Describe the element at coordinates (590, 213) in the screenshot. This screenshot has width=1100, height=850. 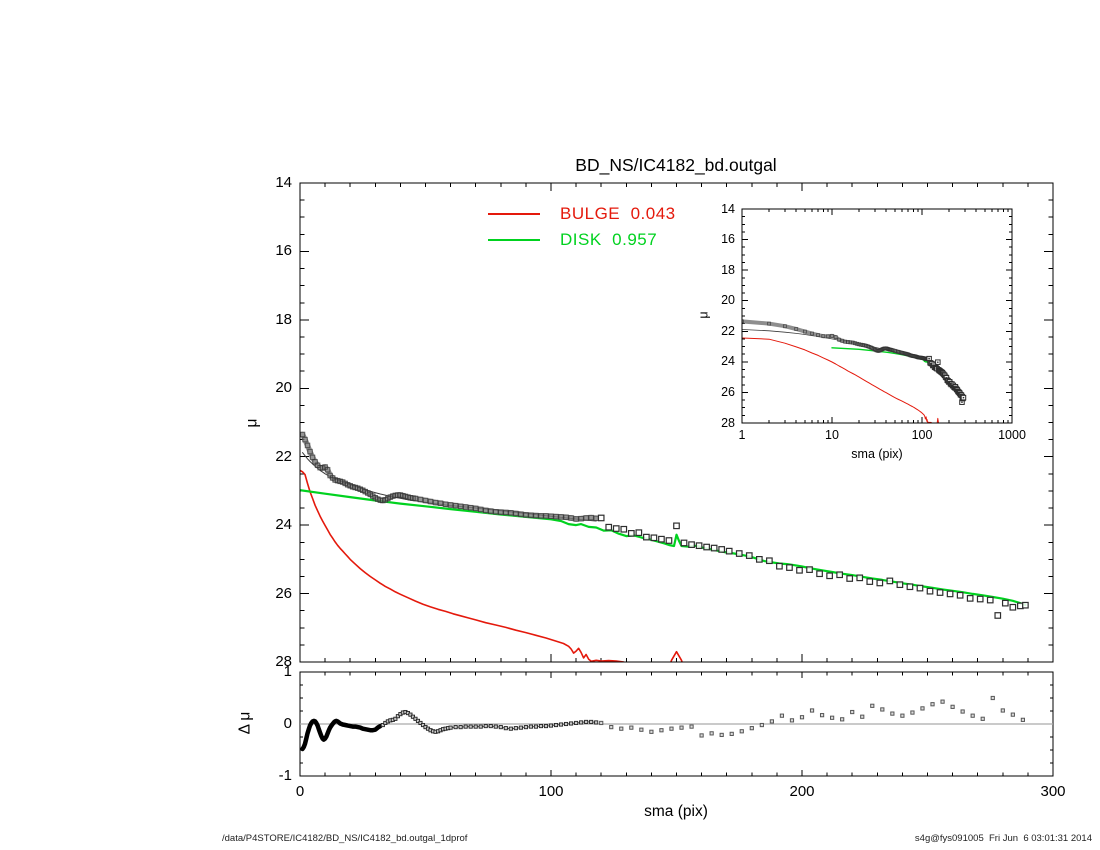
I see `legend-bulge-label: BULGE` at that location.